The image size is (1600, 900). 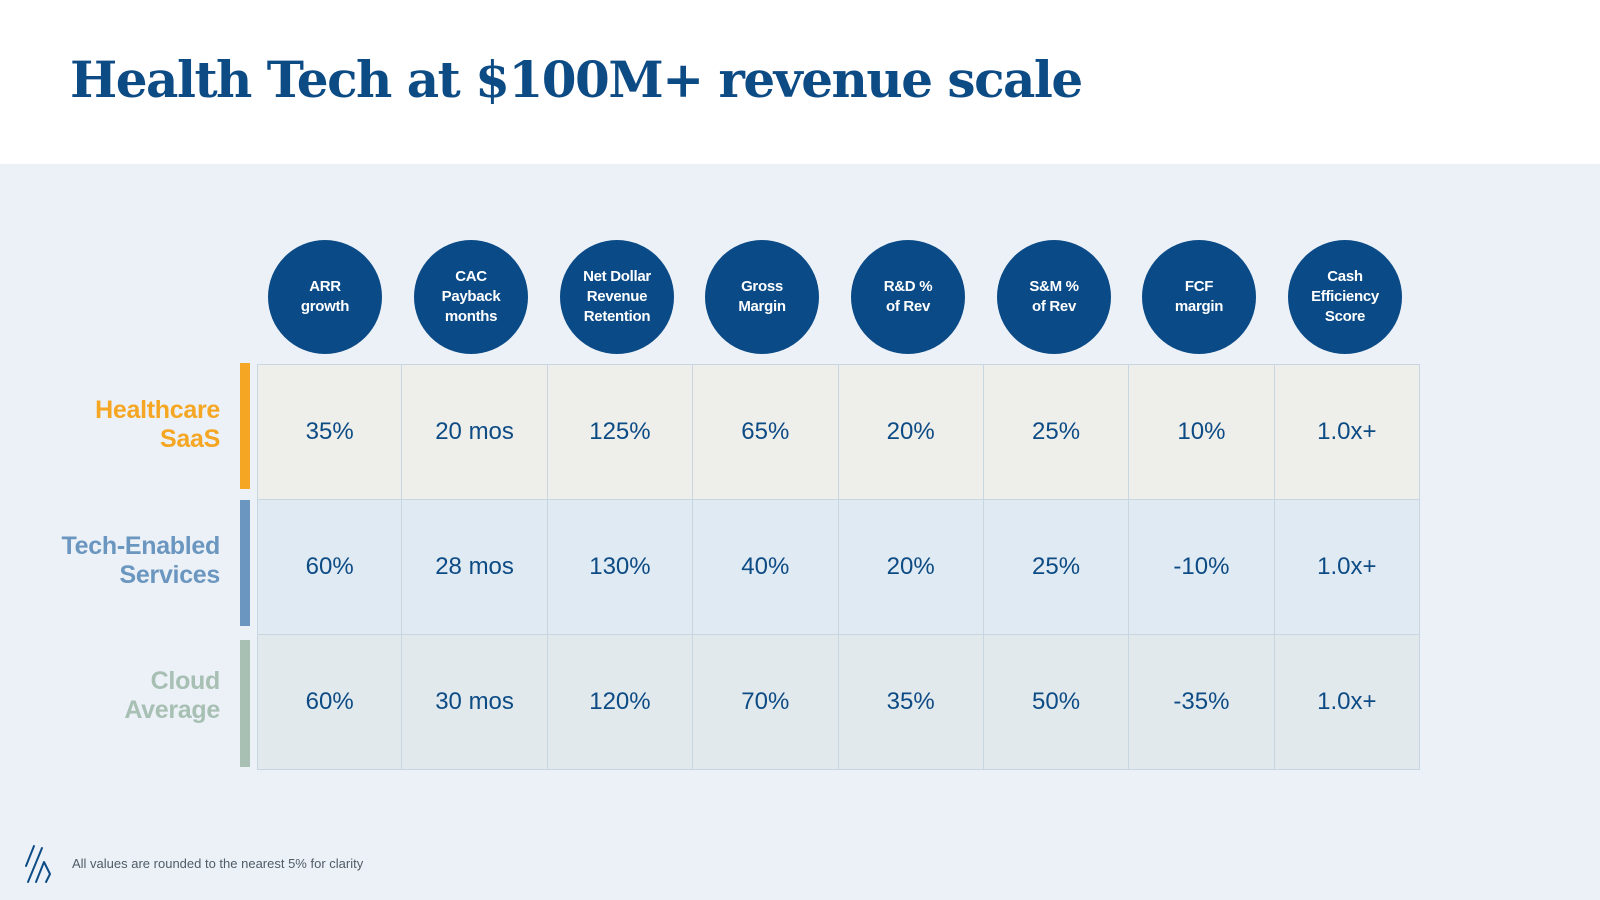 I want to click on table-cell: 20 mos, so click(x=475, y=432).